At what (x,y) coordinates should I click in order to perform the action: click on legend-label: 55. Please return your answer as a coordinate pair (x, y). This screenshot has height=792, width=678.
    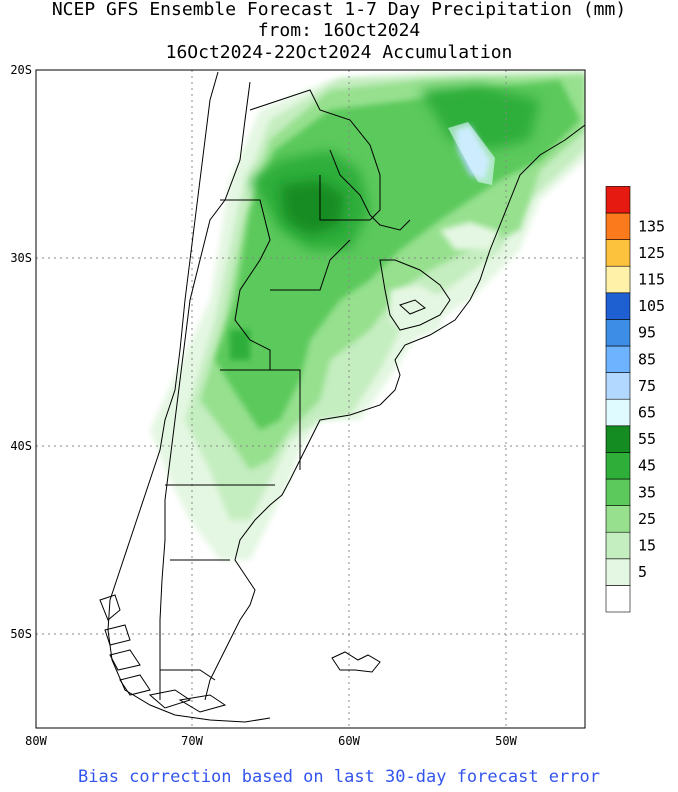
    Looking at the image, I should click on (647, 439).